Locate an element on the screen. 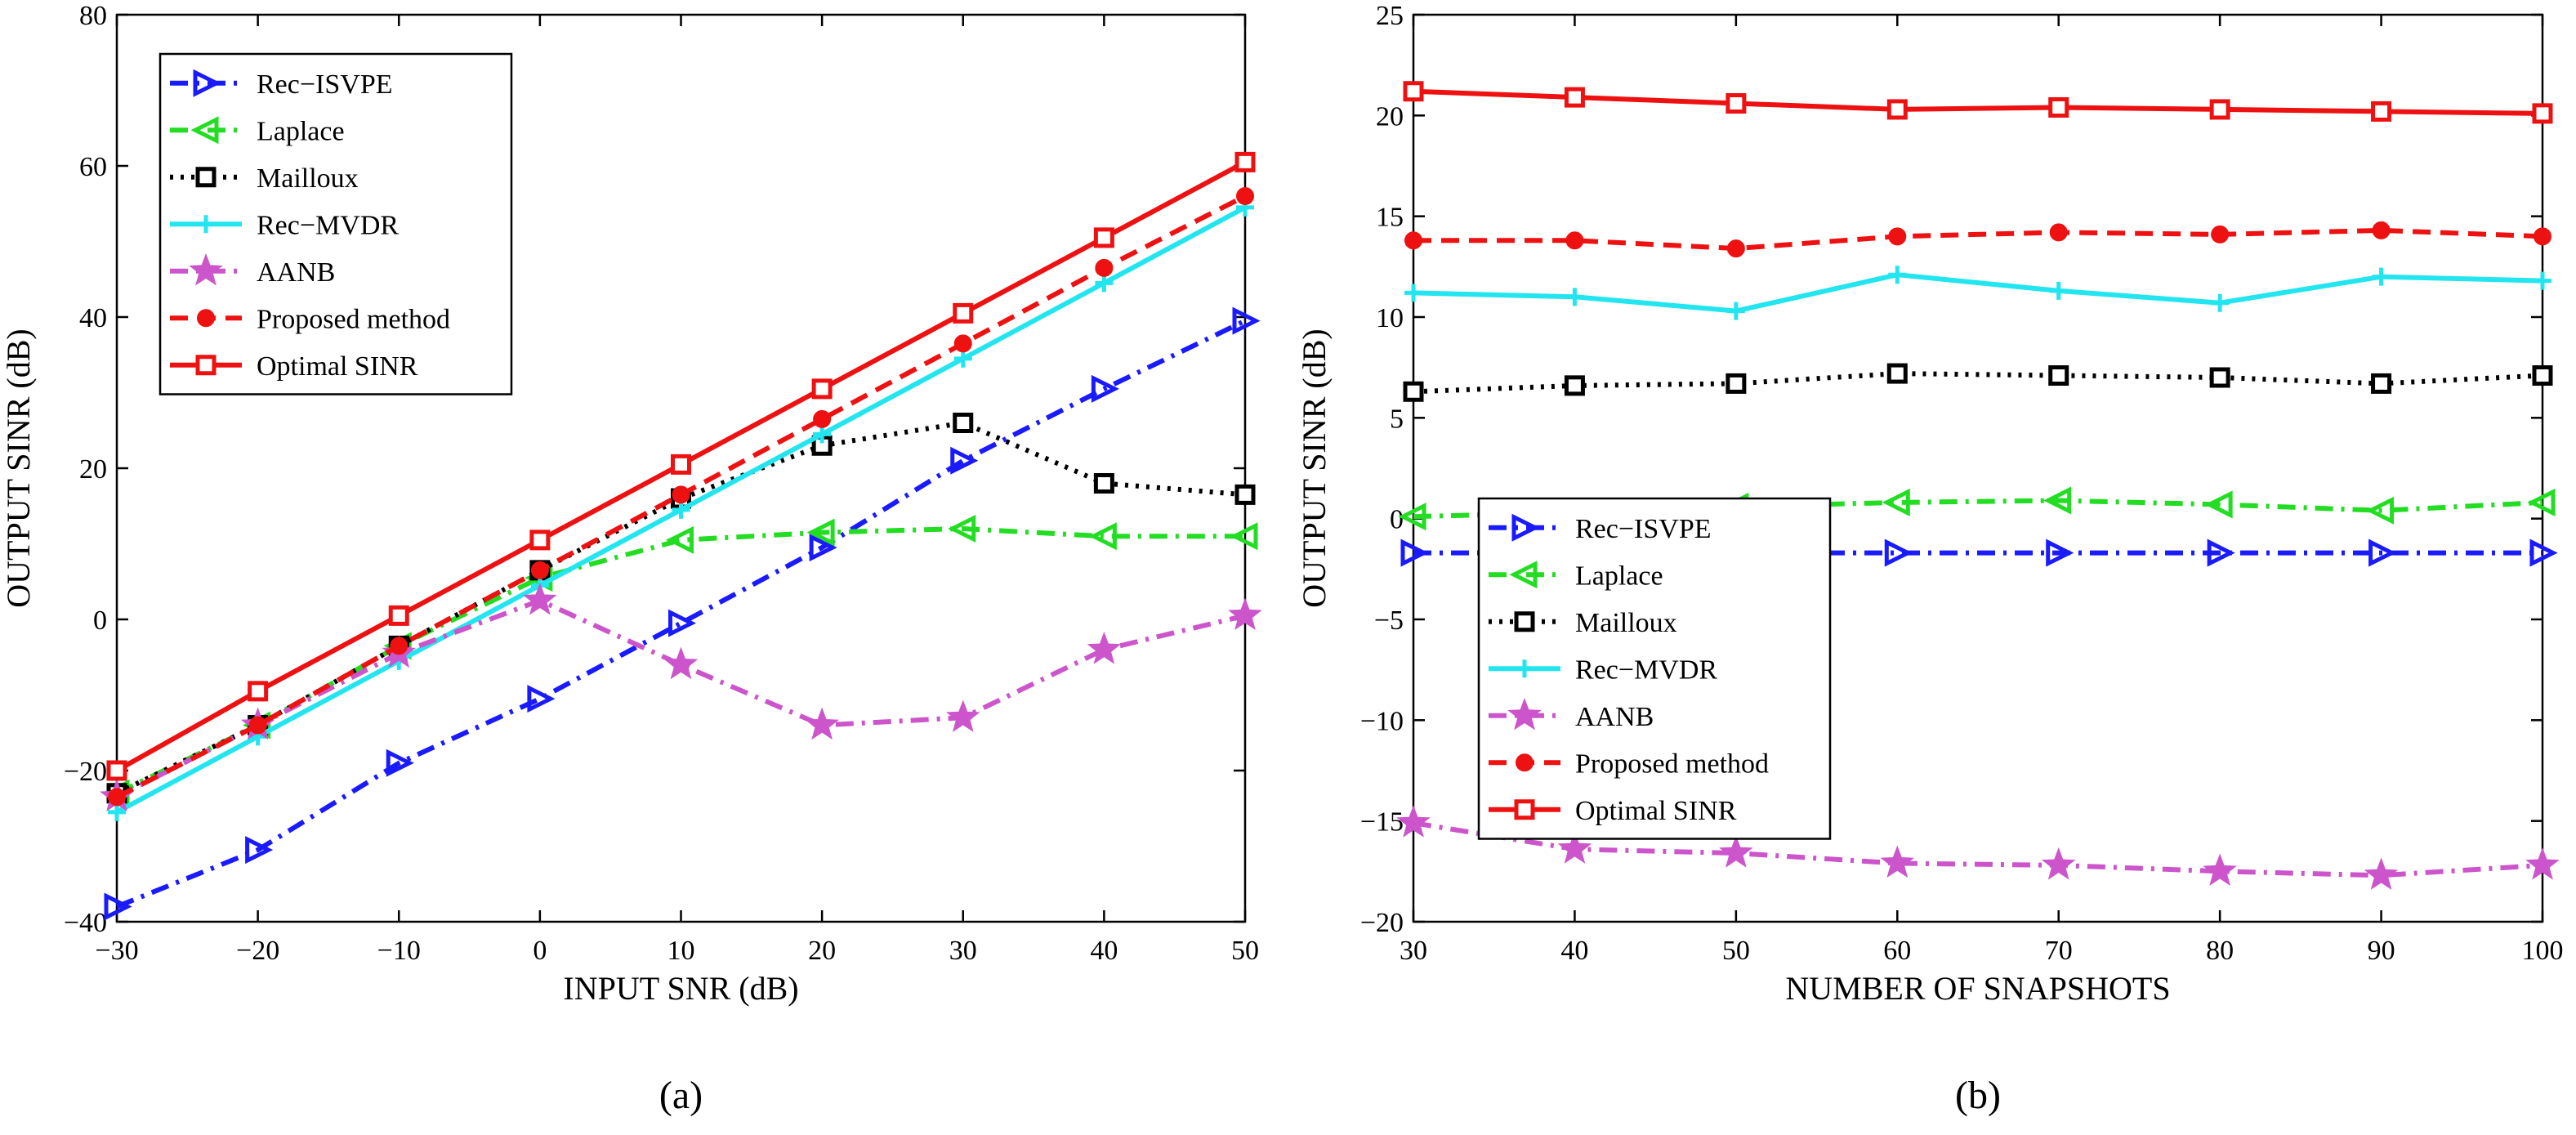 This screenshot has height=1135, width=2576. x-tick-label: −20 is located at coordinates (257, 951).